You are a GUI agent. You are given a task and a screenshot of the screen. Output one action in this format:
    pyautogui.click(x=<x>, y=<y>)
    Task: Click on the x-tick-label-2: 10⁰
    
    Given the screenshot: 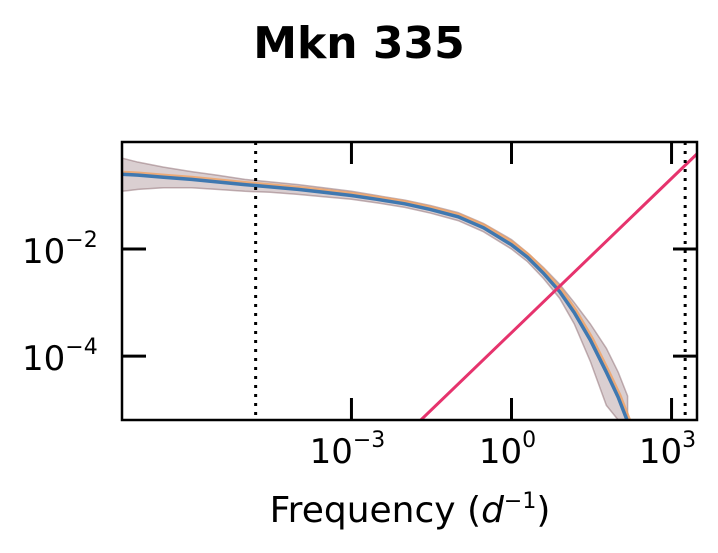 What is the action you would take?
    pyautogui.click(x=507, y=450)
    